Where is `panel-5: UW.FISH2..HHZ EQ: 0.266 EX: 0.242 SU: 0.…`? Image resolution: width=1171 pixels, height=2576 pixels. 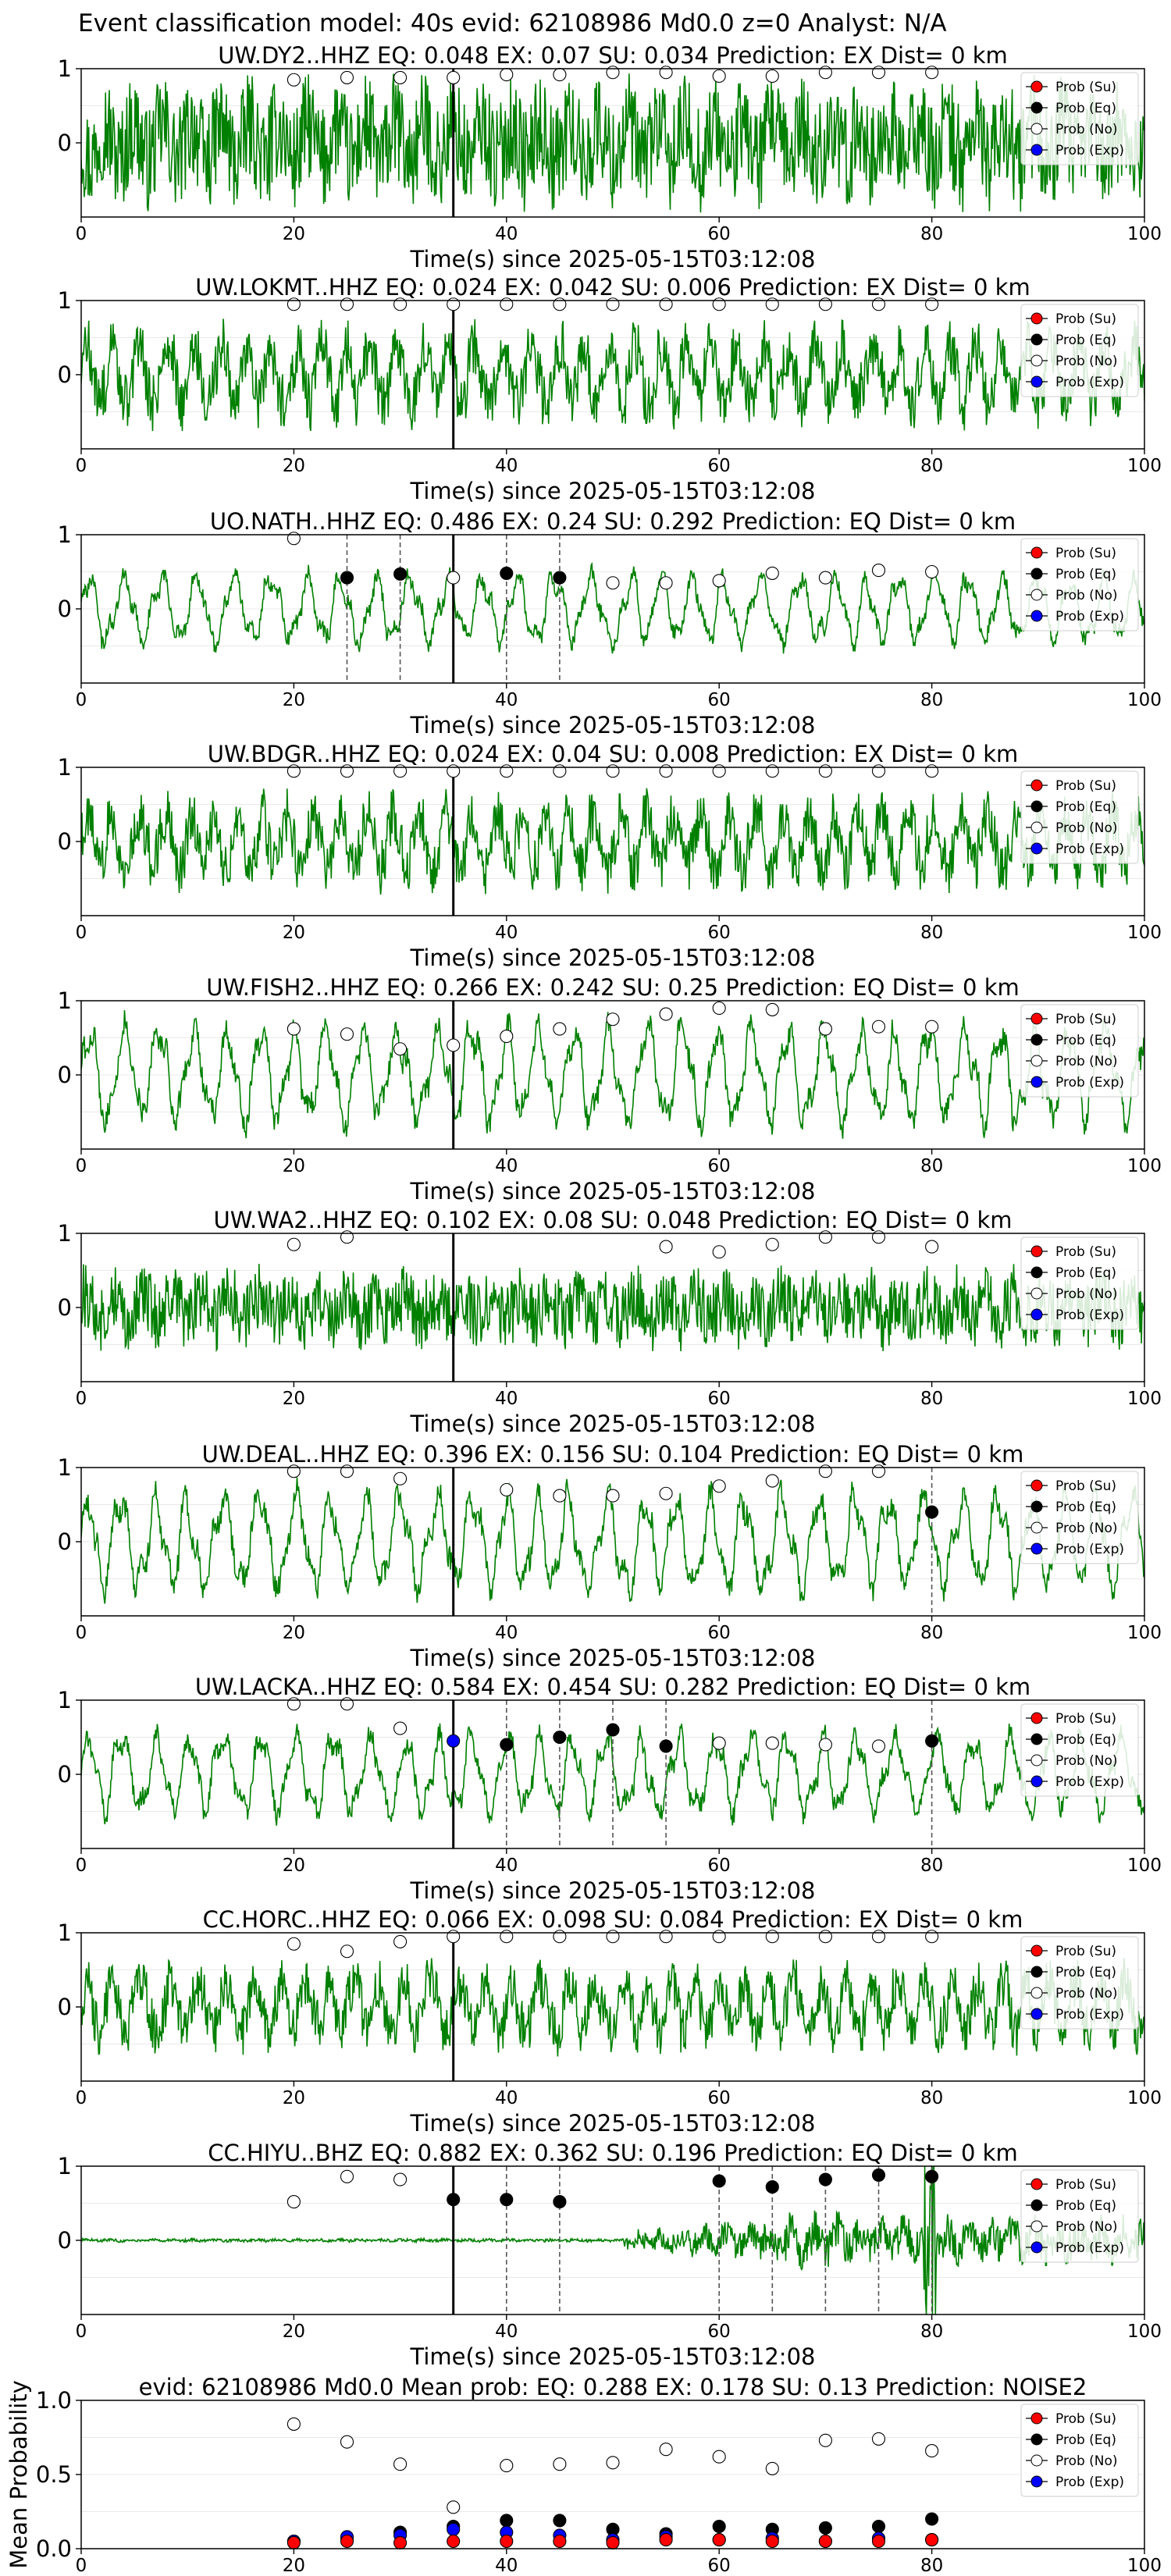 panel-5: UW.FISH2..HHZ EQ: 0.266 EX: 0.242 SU: 0.… is located at coordinates (610, 1089).